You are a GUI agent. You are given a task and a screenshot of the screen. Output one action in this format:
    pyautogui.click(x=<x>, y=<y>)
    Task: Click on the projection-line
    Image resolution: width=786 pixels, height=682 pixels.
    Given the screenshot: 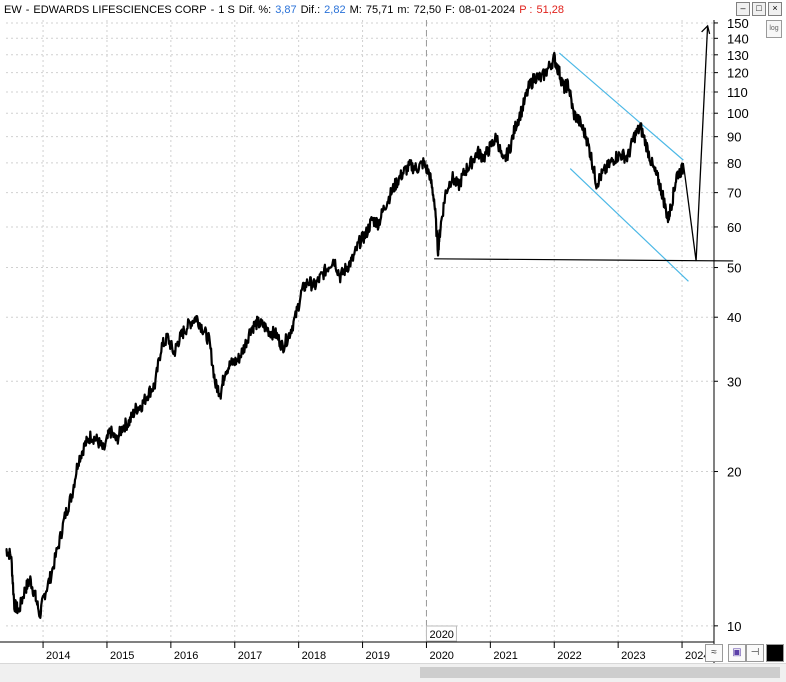 What is the action you would take?
    pyautogui.click(x=695, y=143)
    